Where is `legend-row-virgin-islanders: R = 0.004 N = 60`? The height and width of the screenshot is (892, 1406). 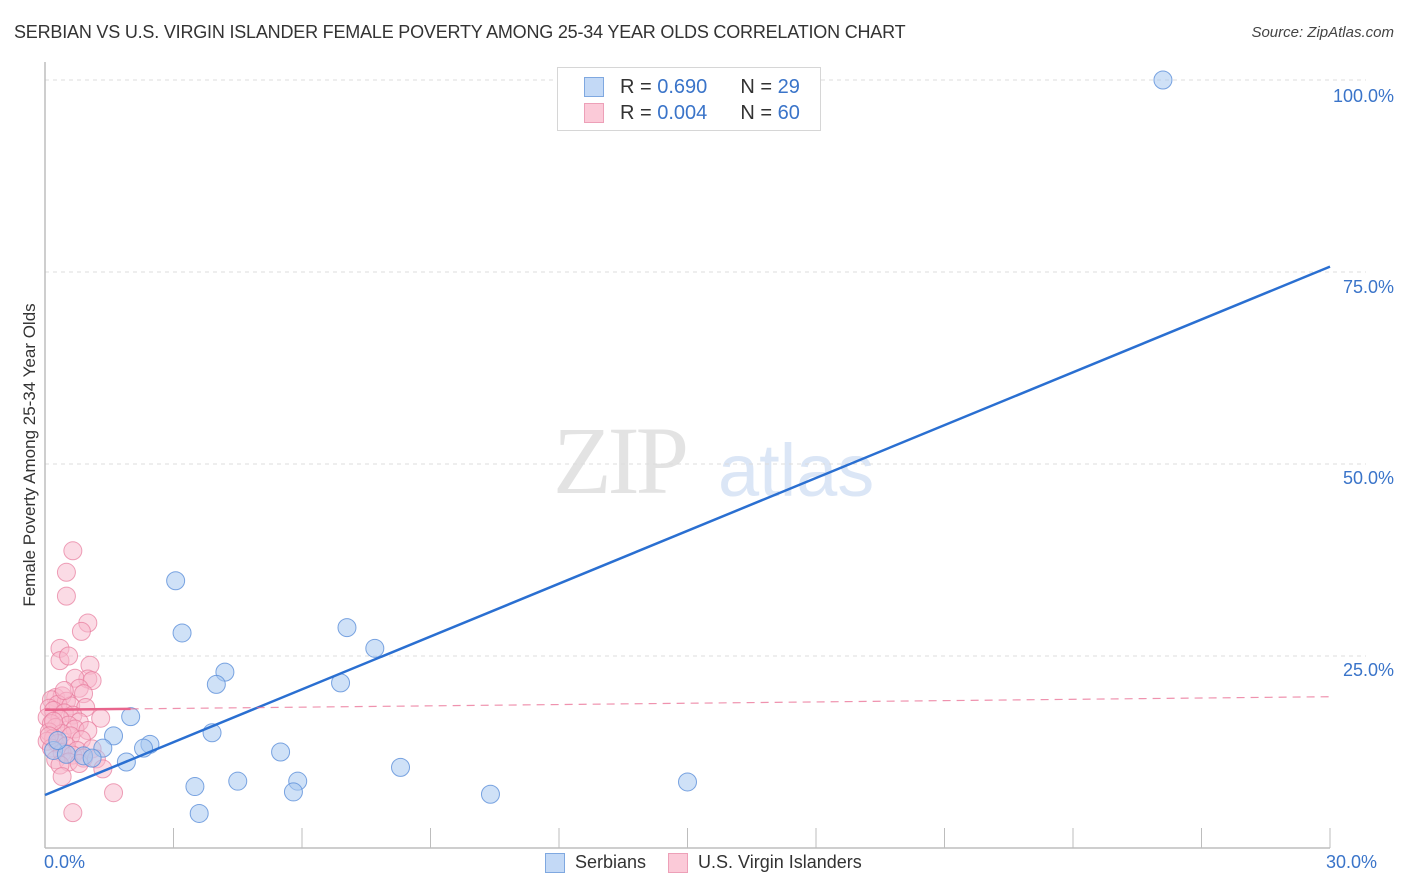
legend-row-virgin-islanders: R = 0.004 N = 60 is located at coordinates (692, 113).